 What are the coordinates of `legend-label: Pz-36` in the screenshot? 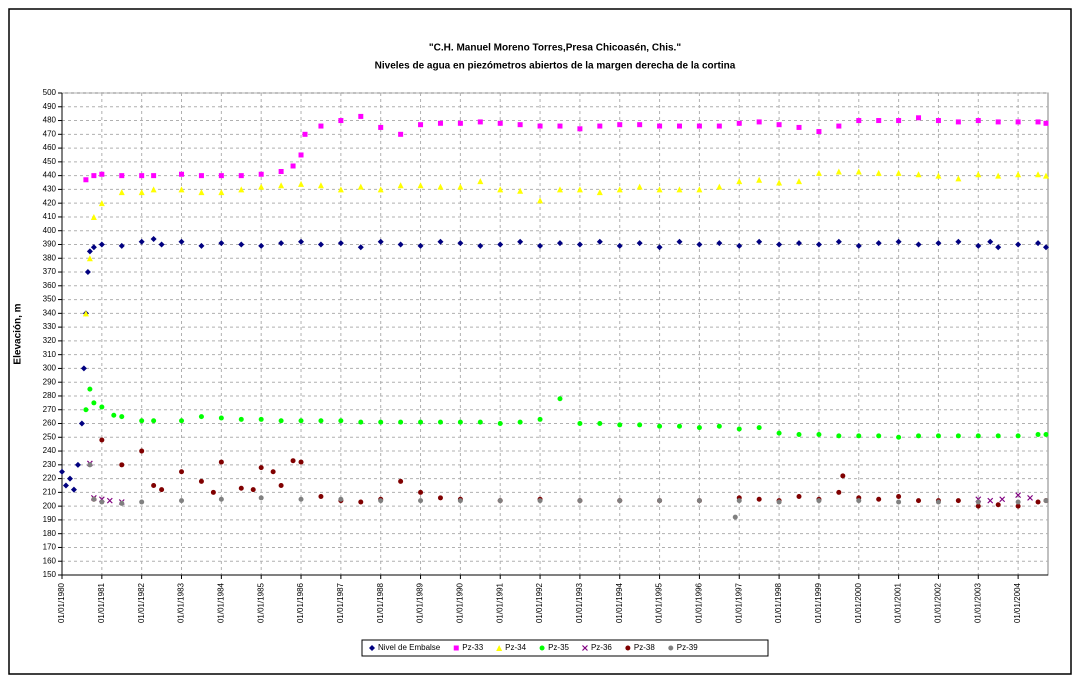 It's located at (601, 647).